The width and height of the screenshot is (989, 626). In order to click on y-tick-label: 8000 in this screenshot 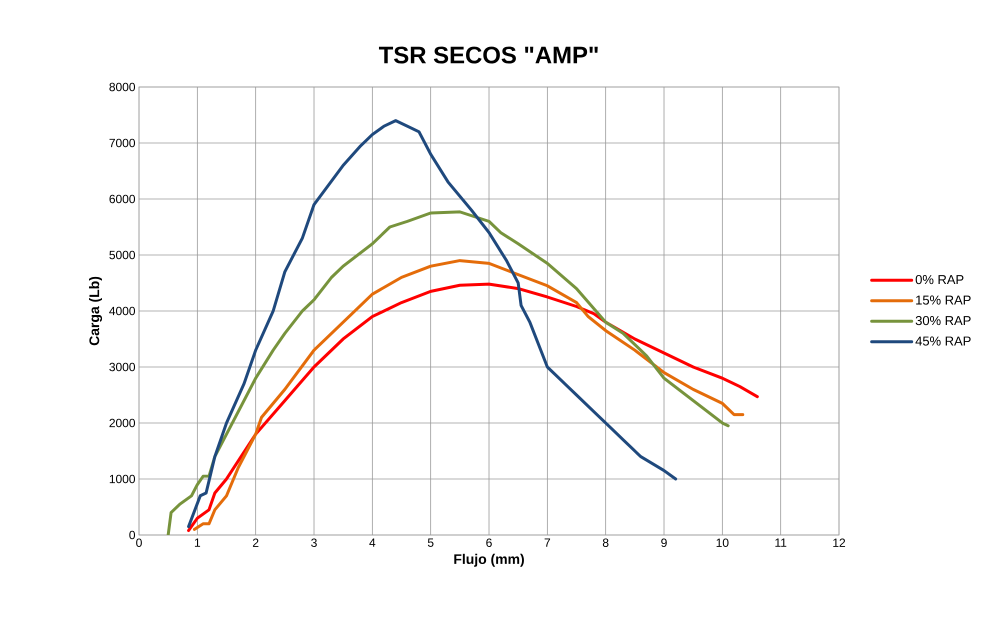, I will do `click(122, 87)`.